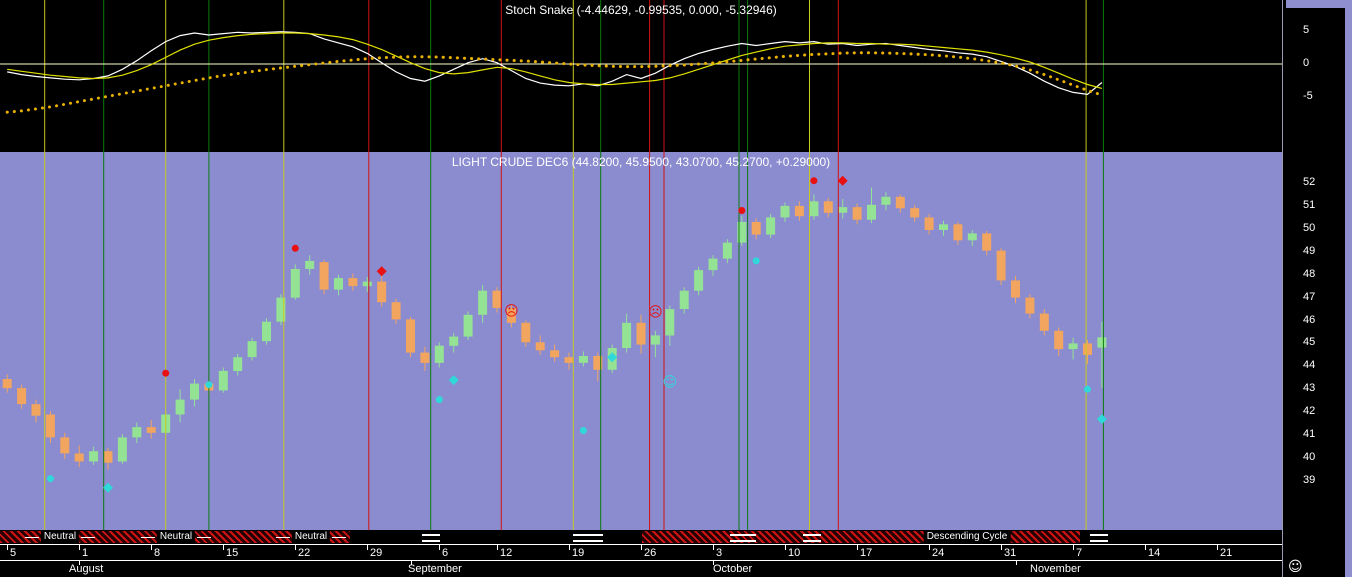  I want to click on top-scrollbar, so click(1319, 4).